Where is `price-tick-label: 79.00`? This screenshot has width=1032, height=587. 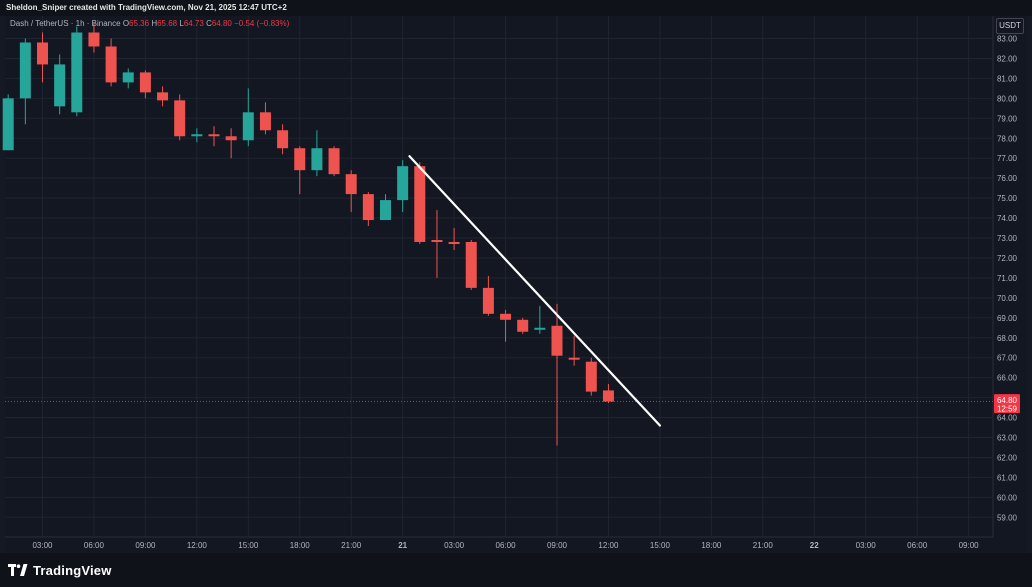
price-tick-label: 79.00 is located at coordinates (1007, 118).